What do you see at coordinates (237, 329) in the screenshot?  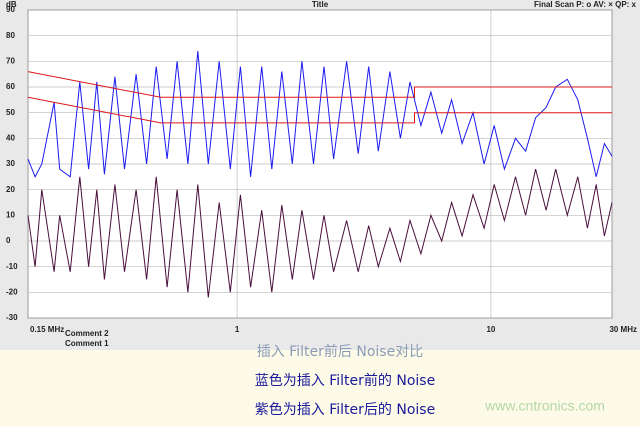 I see `x-tick-label: 1` at bounding box center [237, 329].